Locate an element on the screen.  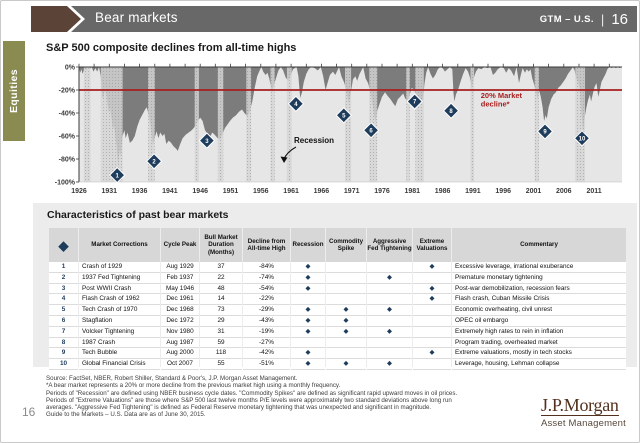
decline-from-high: -29% is located at coordinates (266, 310).